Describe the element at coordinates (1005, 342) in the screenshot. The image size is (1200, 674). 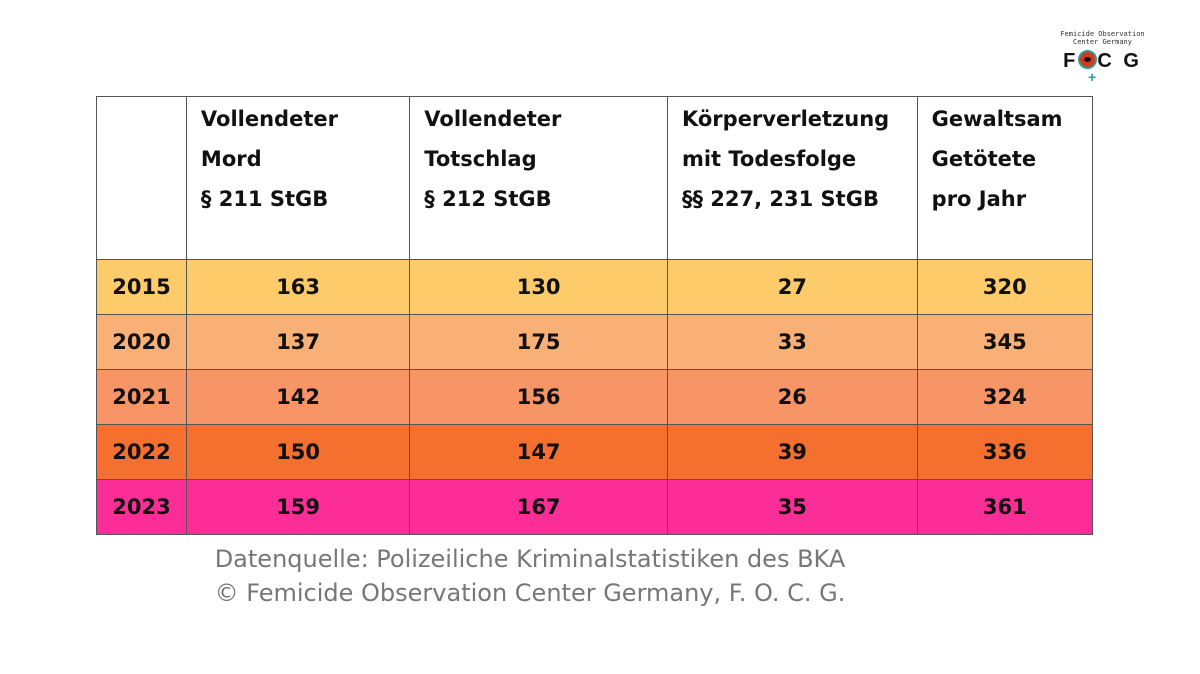
I see `value-cell: 345` at that location.